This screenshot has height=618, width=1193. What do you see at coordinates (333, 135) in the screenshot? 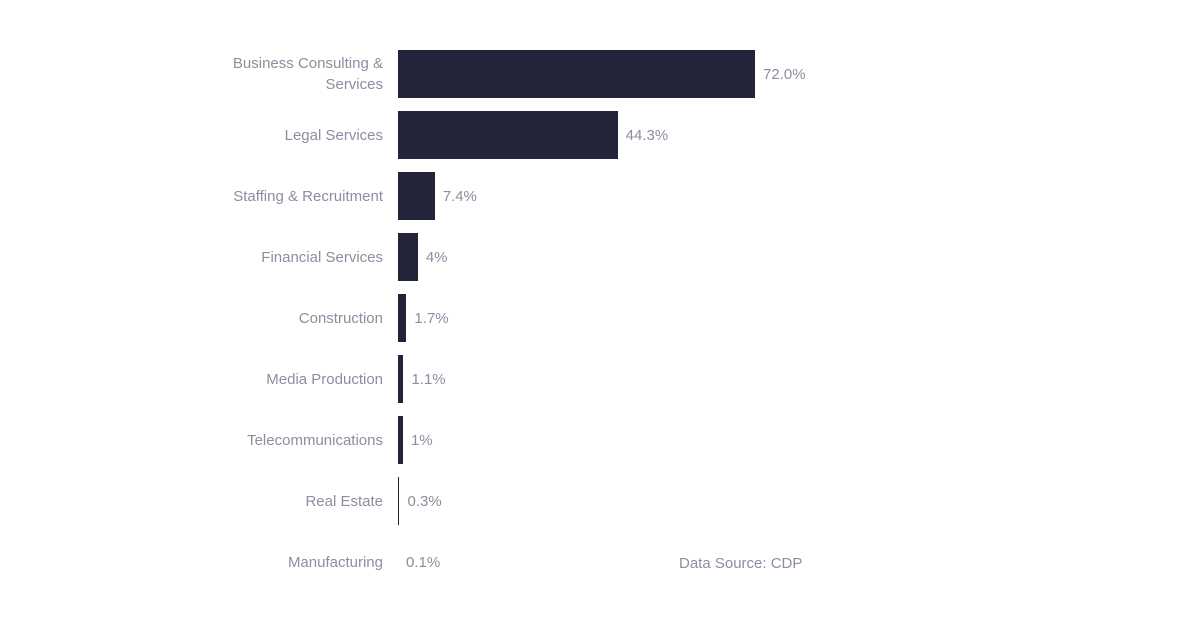
I see `category-label: Legal Services` at bounding box center [333, 135].